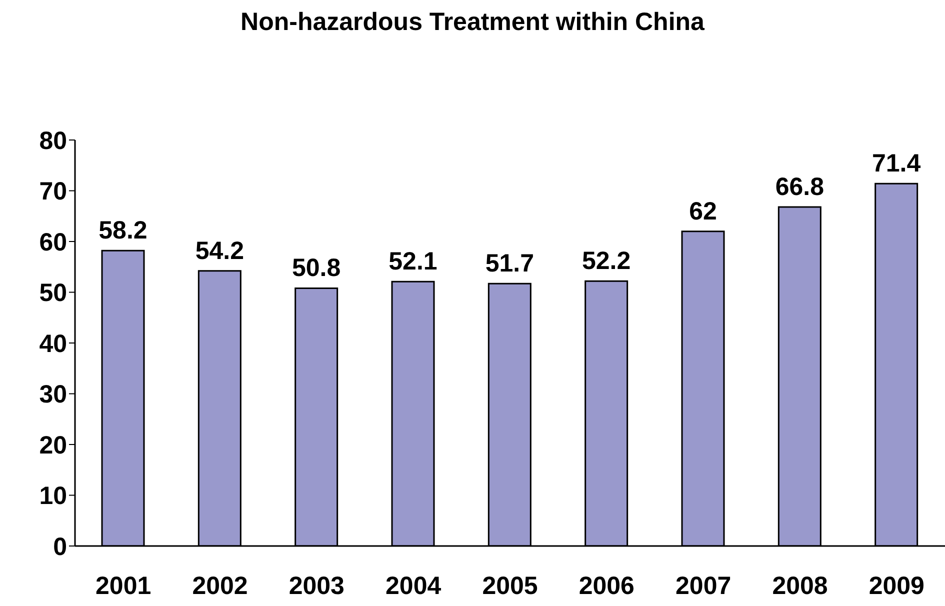  Describe the element at coordinates (606, 586) in the screenshot. I see `x-tick-label: 2006` at that location.